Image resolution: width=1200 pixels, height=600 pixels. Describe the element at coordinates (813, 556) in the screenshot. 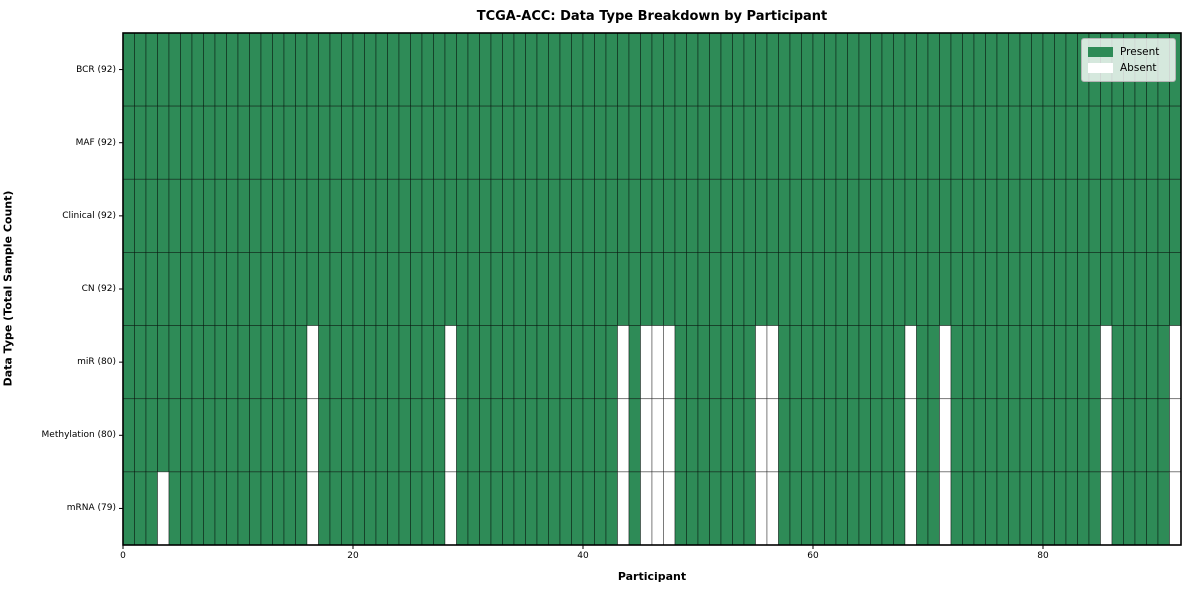

I see `x-tick-label: 60` at that location.